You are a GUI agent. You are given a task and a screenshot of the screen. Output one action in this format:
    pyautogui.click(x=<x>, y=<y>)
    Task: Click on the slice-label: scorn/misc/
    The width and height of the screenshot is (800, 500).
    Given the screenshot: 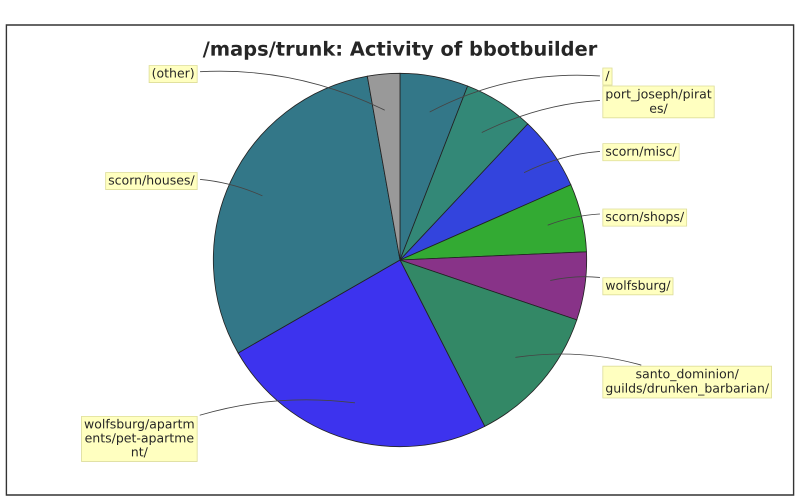 What is the action you would take?
    pyautogui.click(x=641, y=151)
    